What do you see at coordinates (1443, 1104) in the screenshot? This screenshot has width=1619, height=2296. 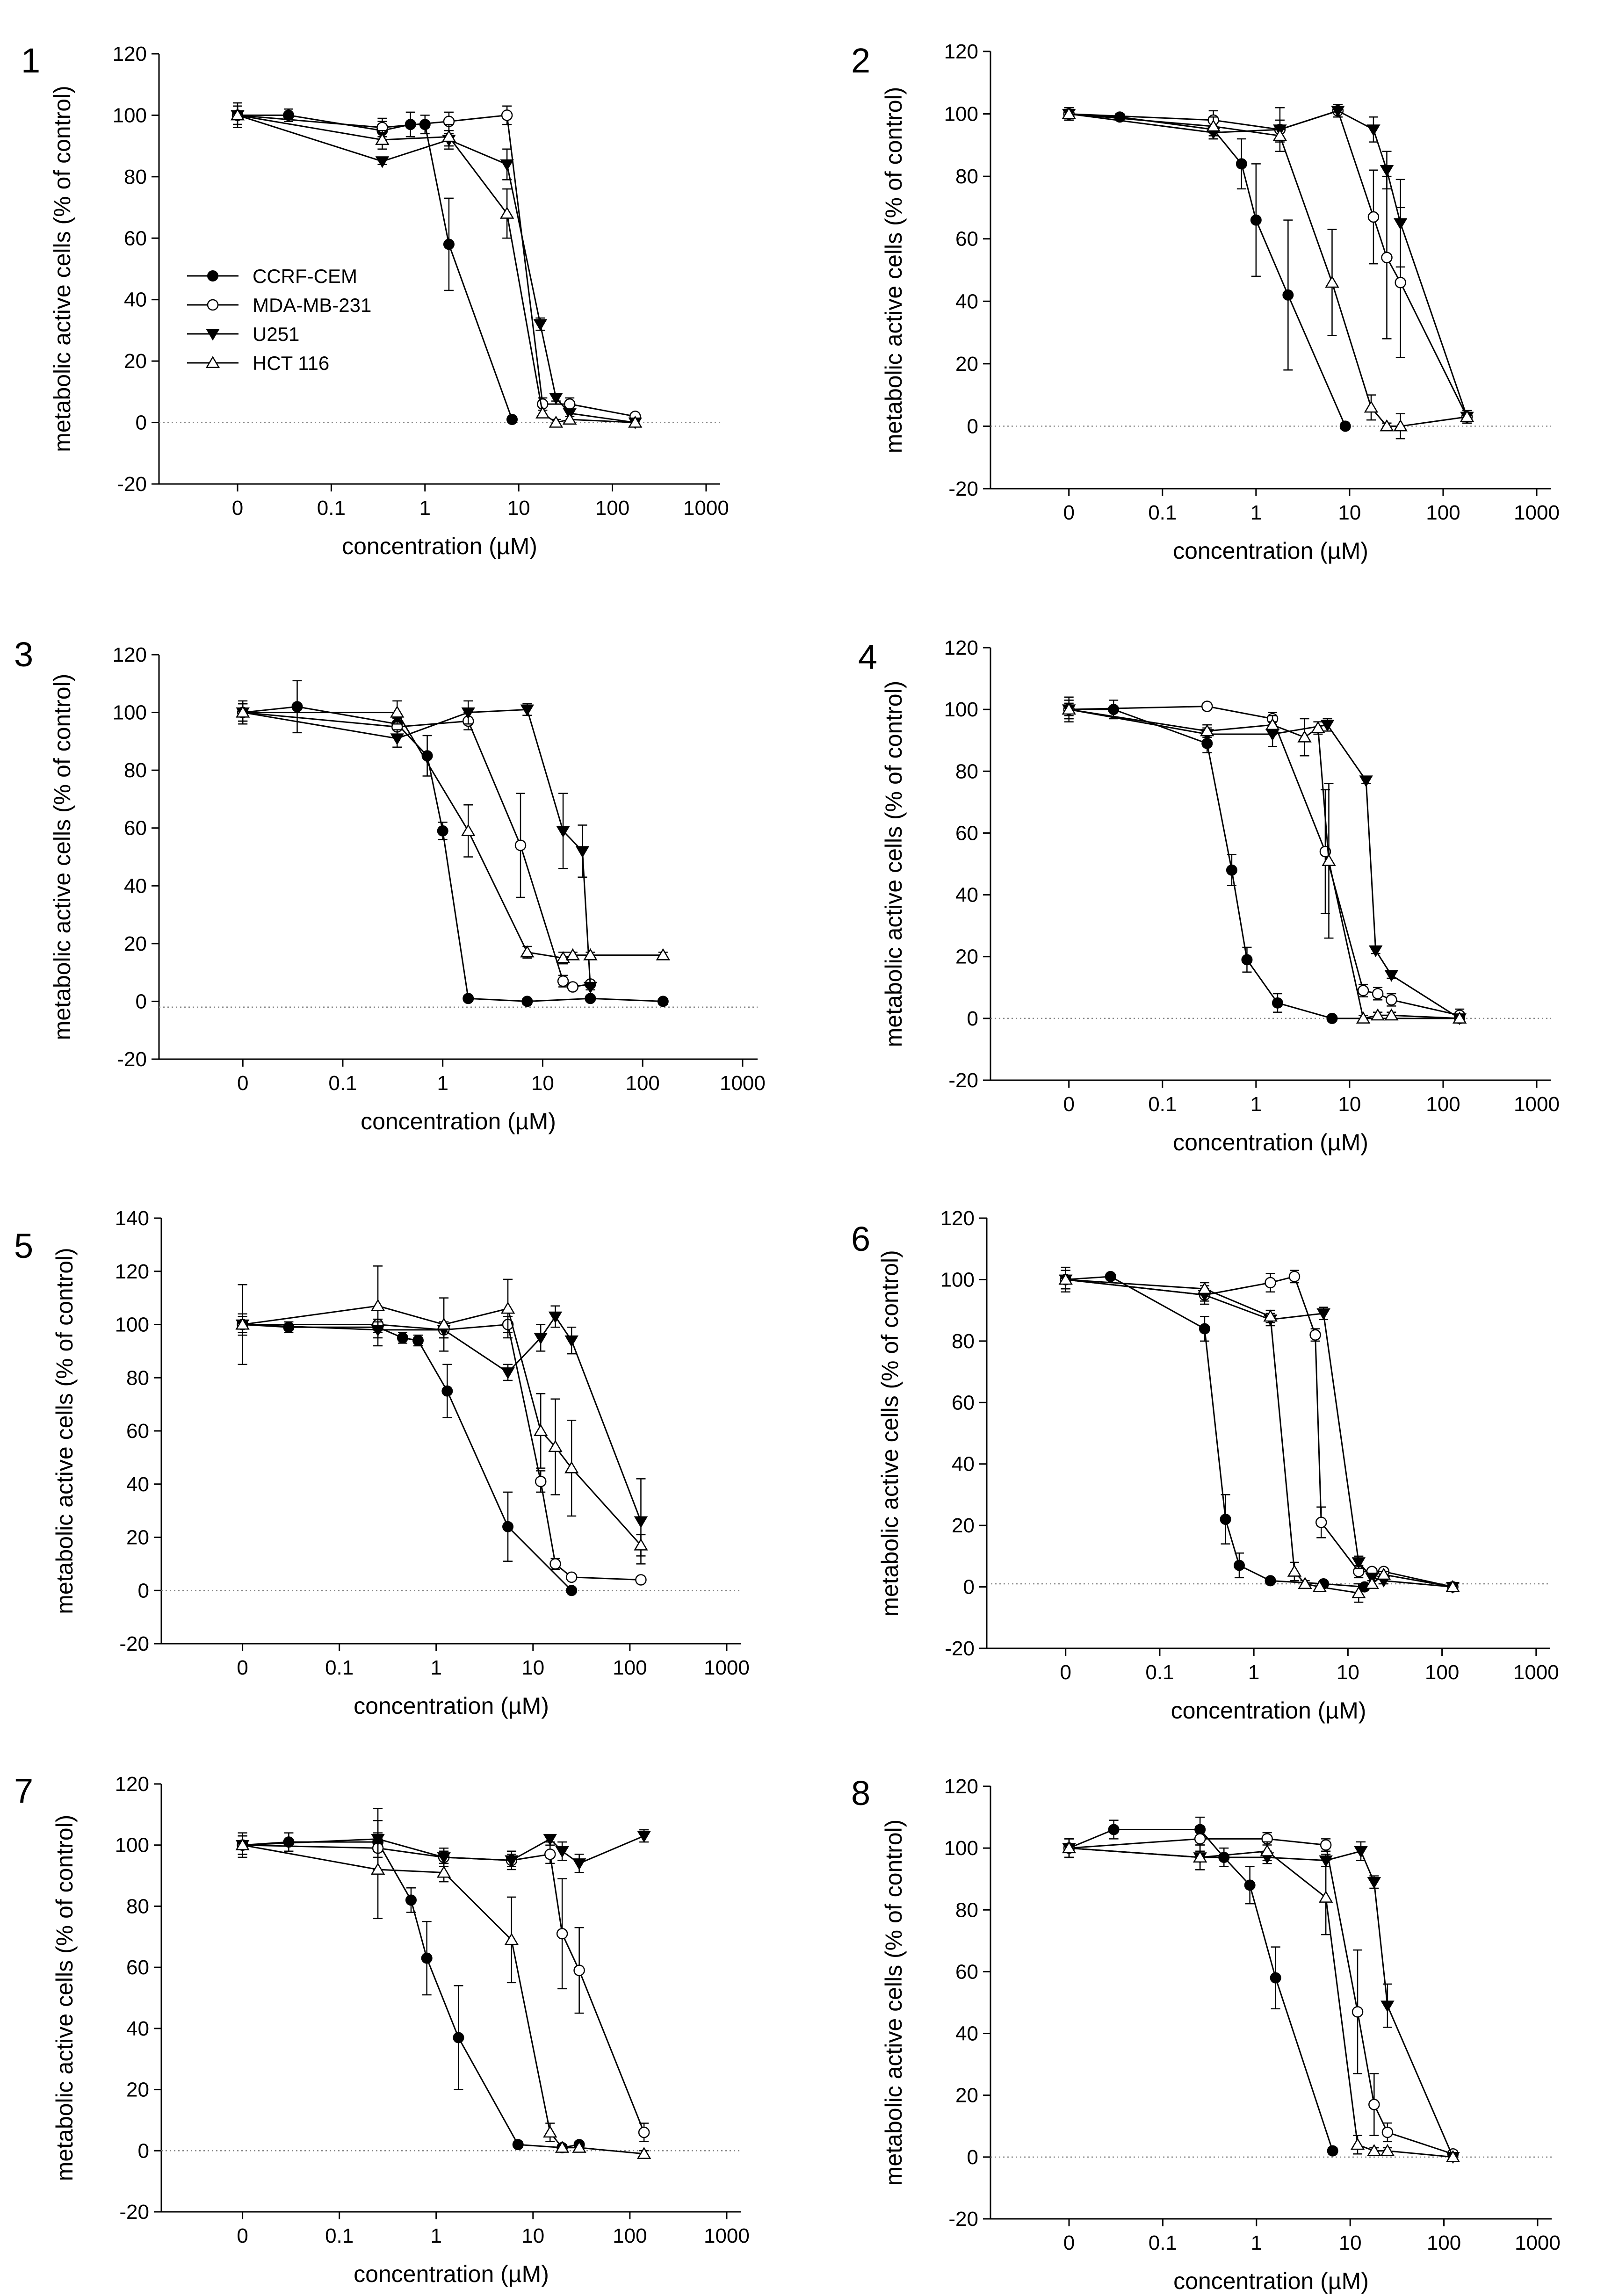 I see `x-tick-label: 100` at bounding box center [1443, 1104].